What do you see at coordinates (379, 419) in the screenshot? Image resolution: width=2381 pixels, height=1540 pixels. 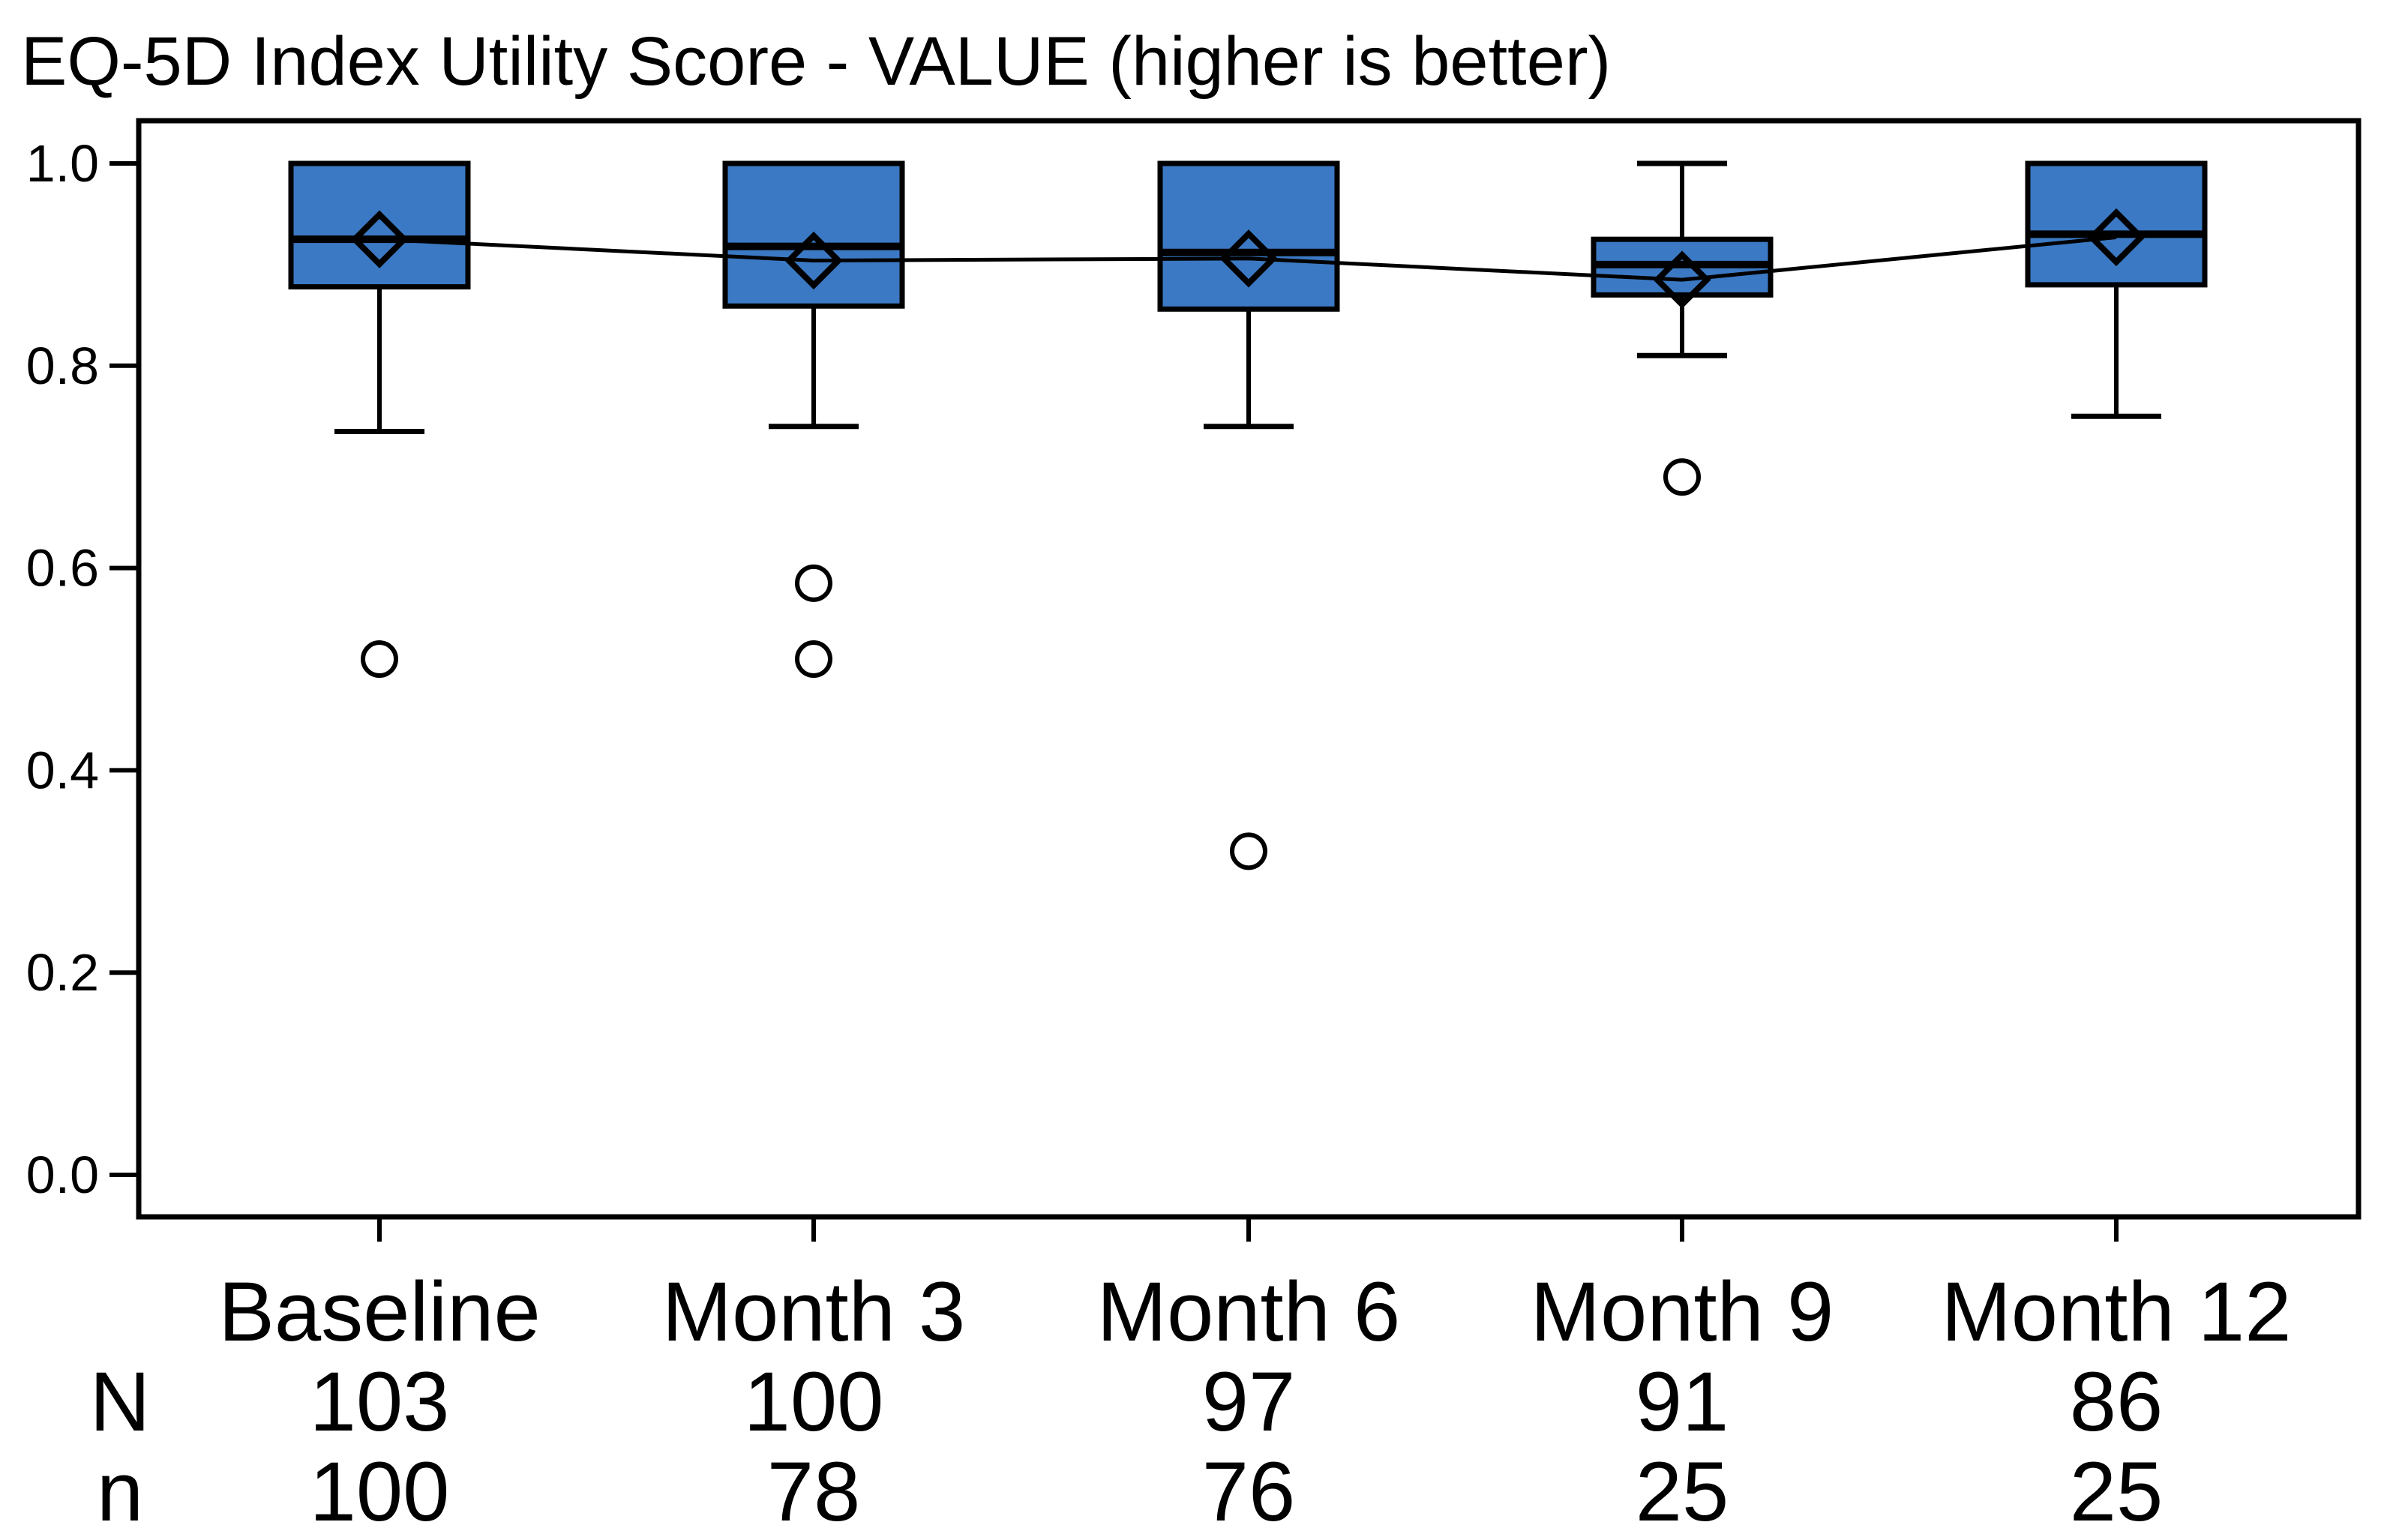 I see `box-group-baseline` at bounding box center [379, 419].